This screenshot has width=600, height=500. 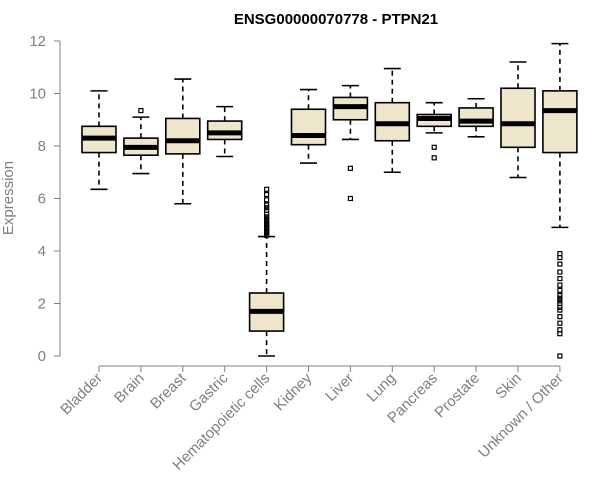 What do you see at coordinates (129, 388) in the screenshot?
I see `x-tick-label-1: Brain` at bounding box center [129, 388].